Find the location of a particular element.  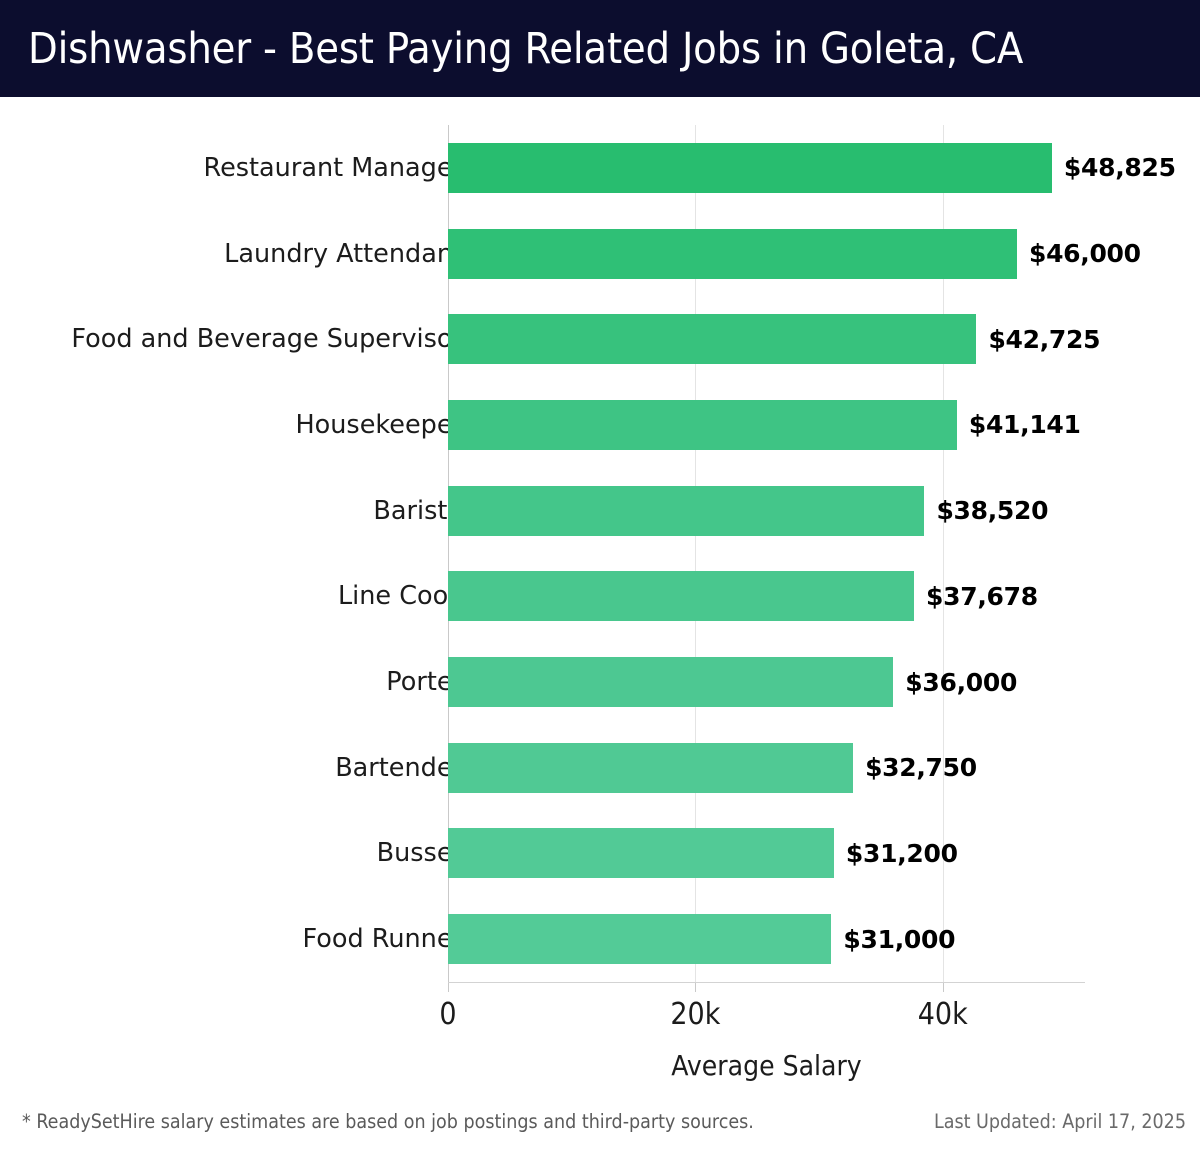

category-label: Porter is located at coordinates (424, 682).